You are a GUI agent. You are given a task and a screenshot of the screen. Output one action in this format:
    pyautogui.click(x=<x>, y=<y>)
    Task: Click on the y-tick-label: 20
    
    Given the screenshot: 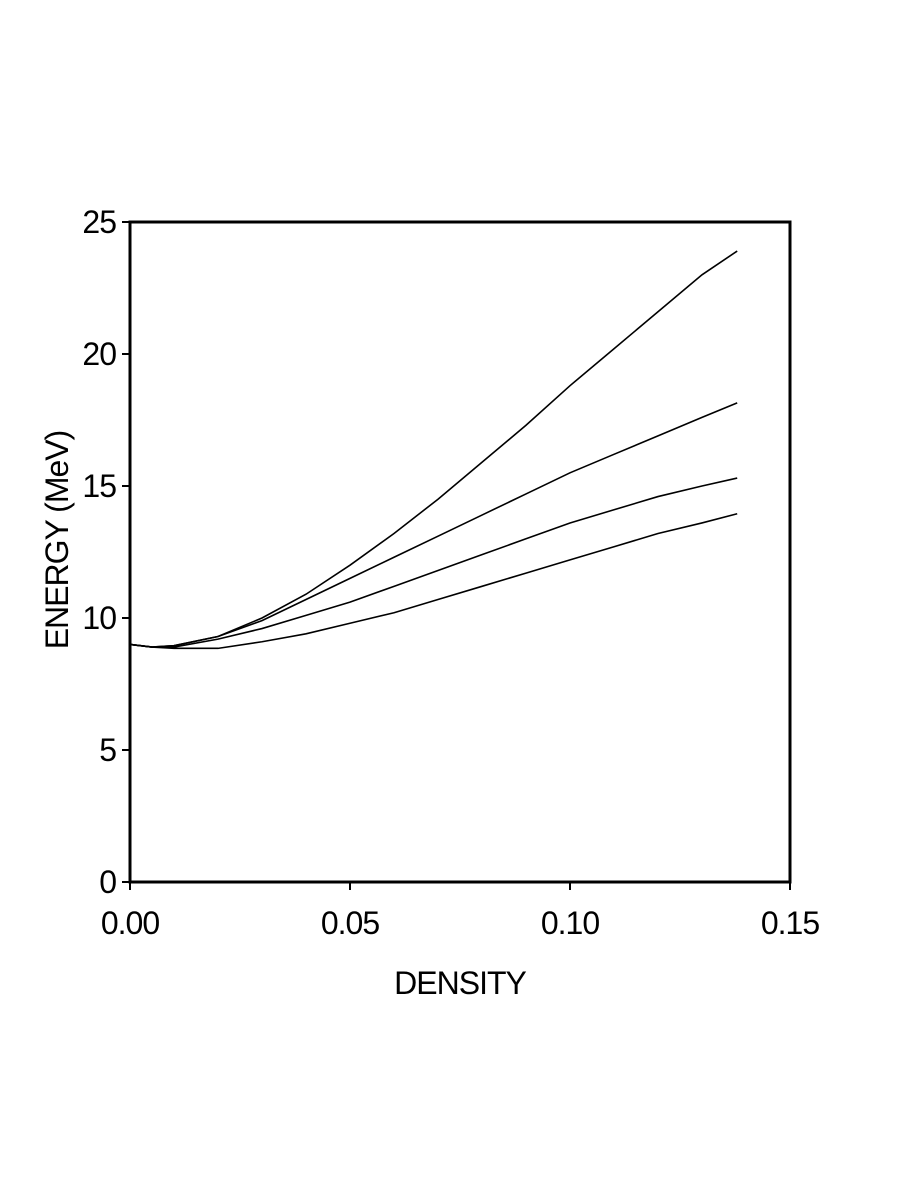 What is the action you would take?
    pyautogui.click(x=99, y=354)
    